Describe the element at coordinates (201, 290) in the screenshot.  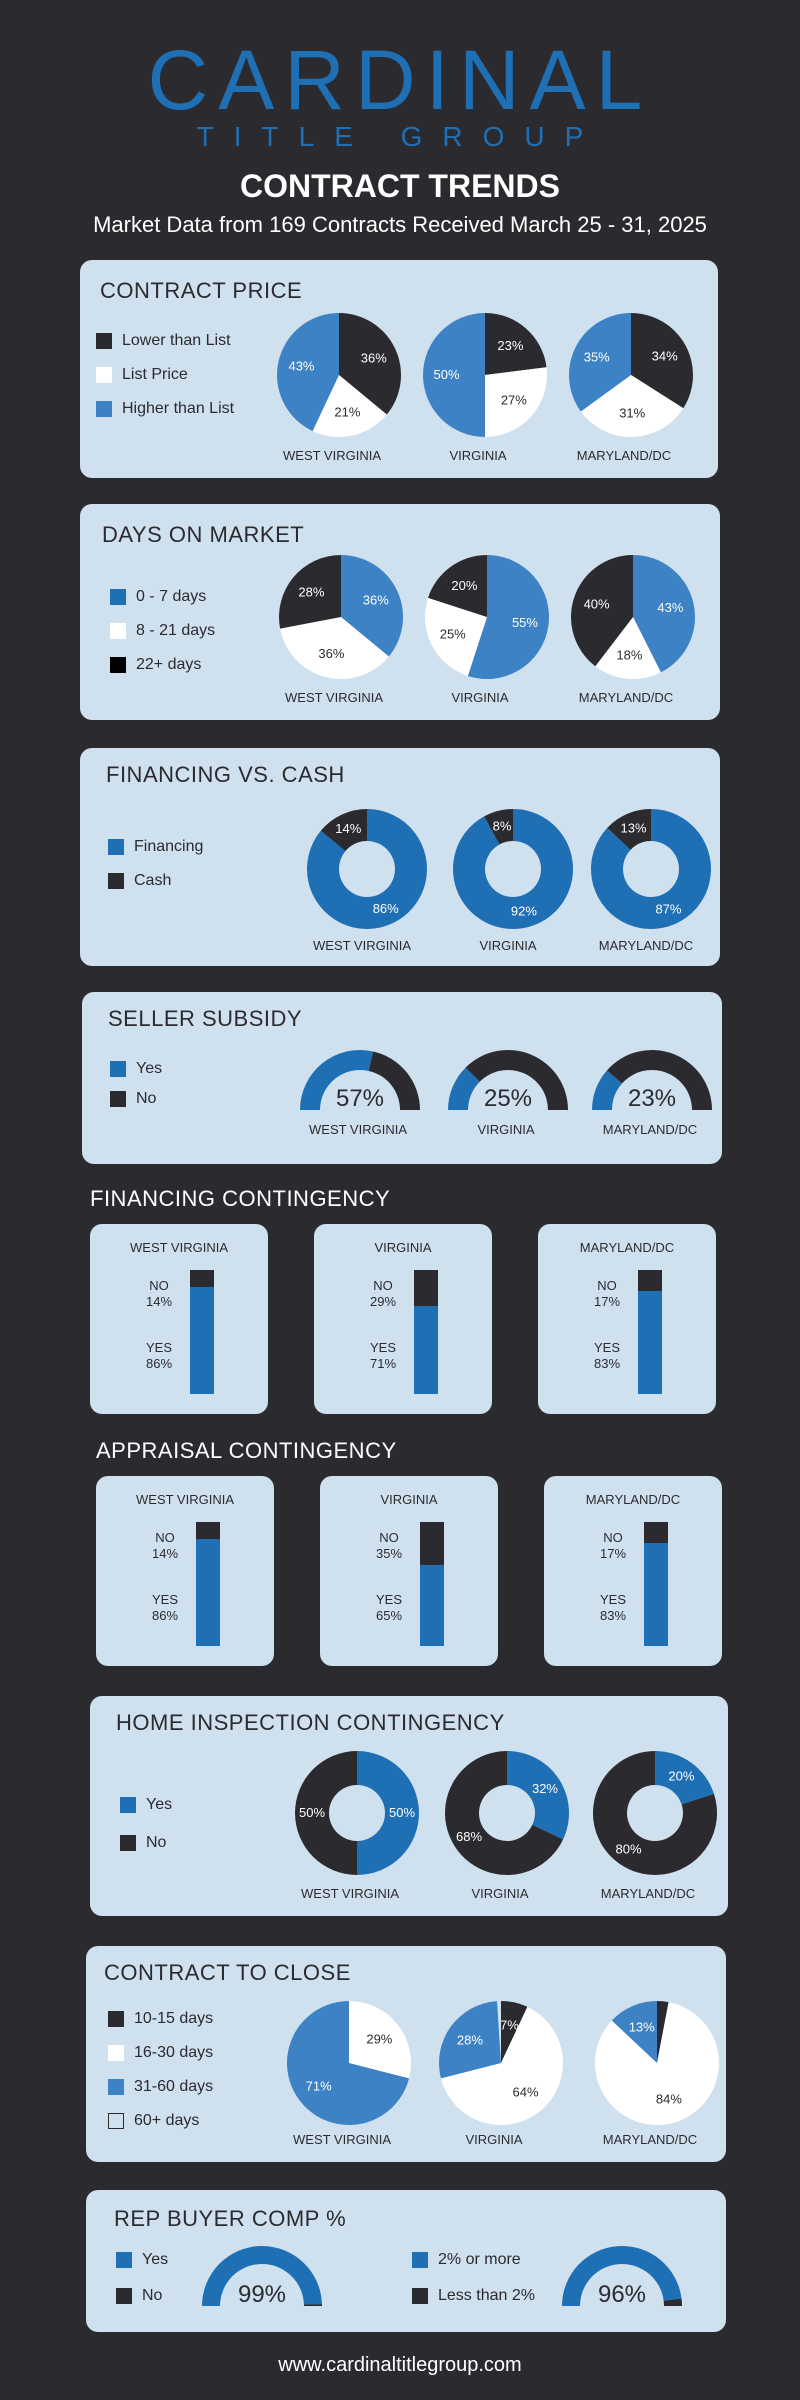
I see `panel-title: CONTRACT PRICE` at that location.